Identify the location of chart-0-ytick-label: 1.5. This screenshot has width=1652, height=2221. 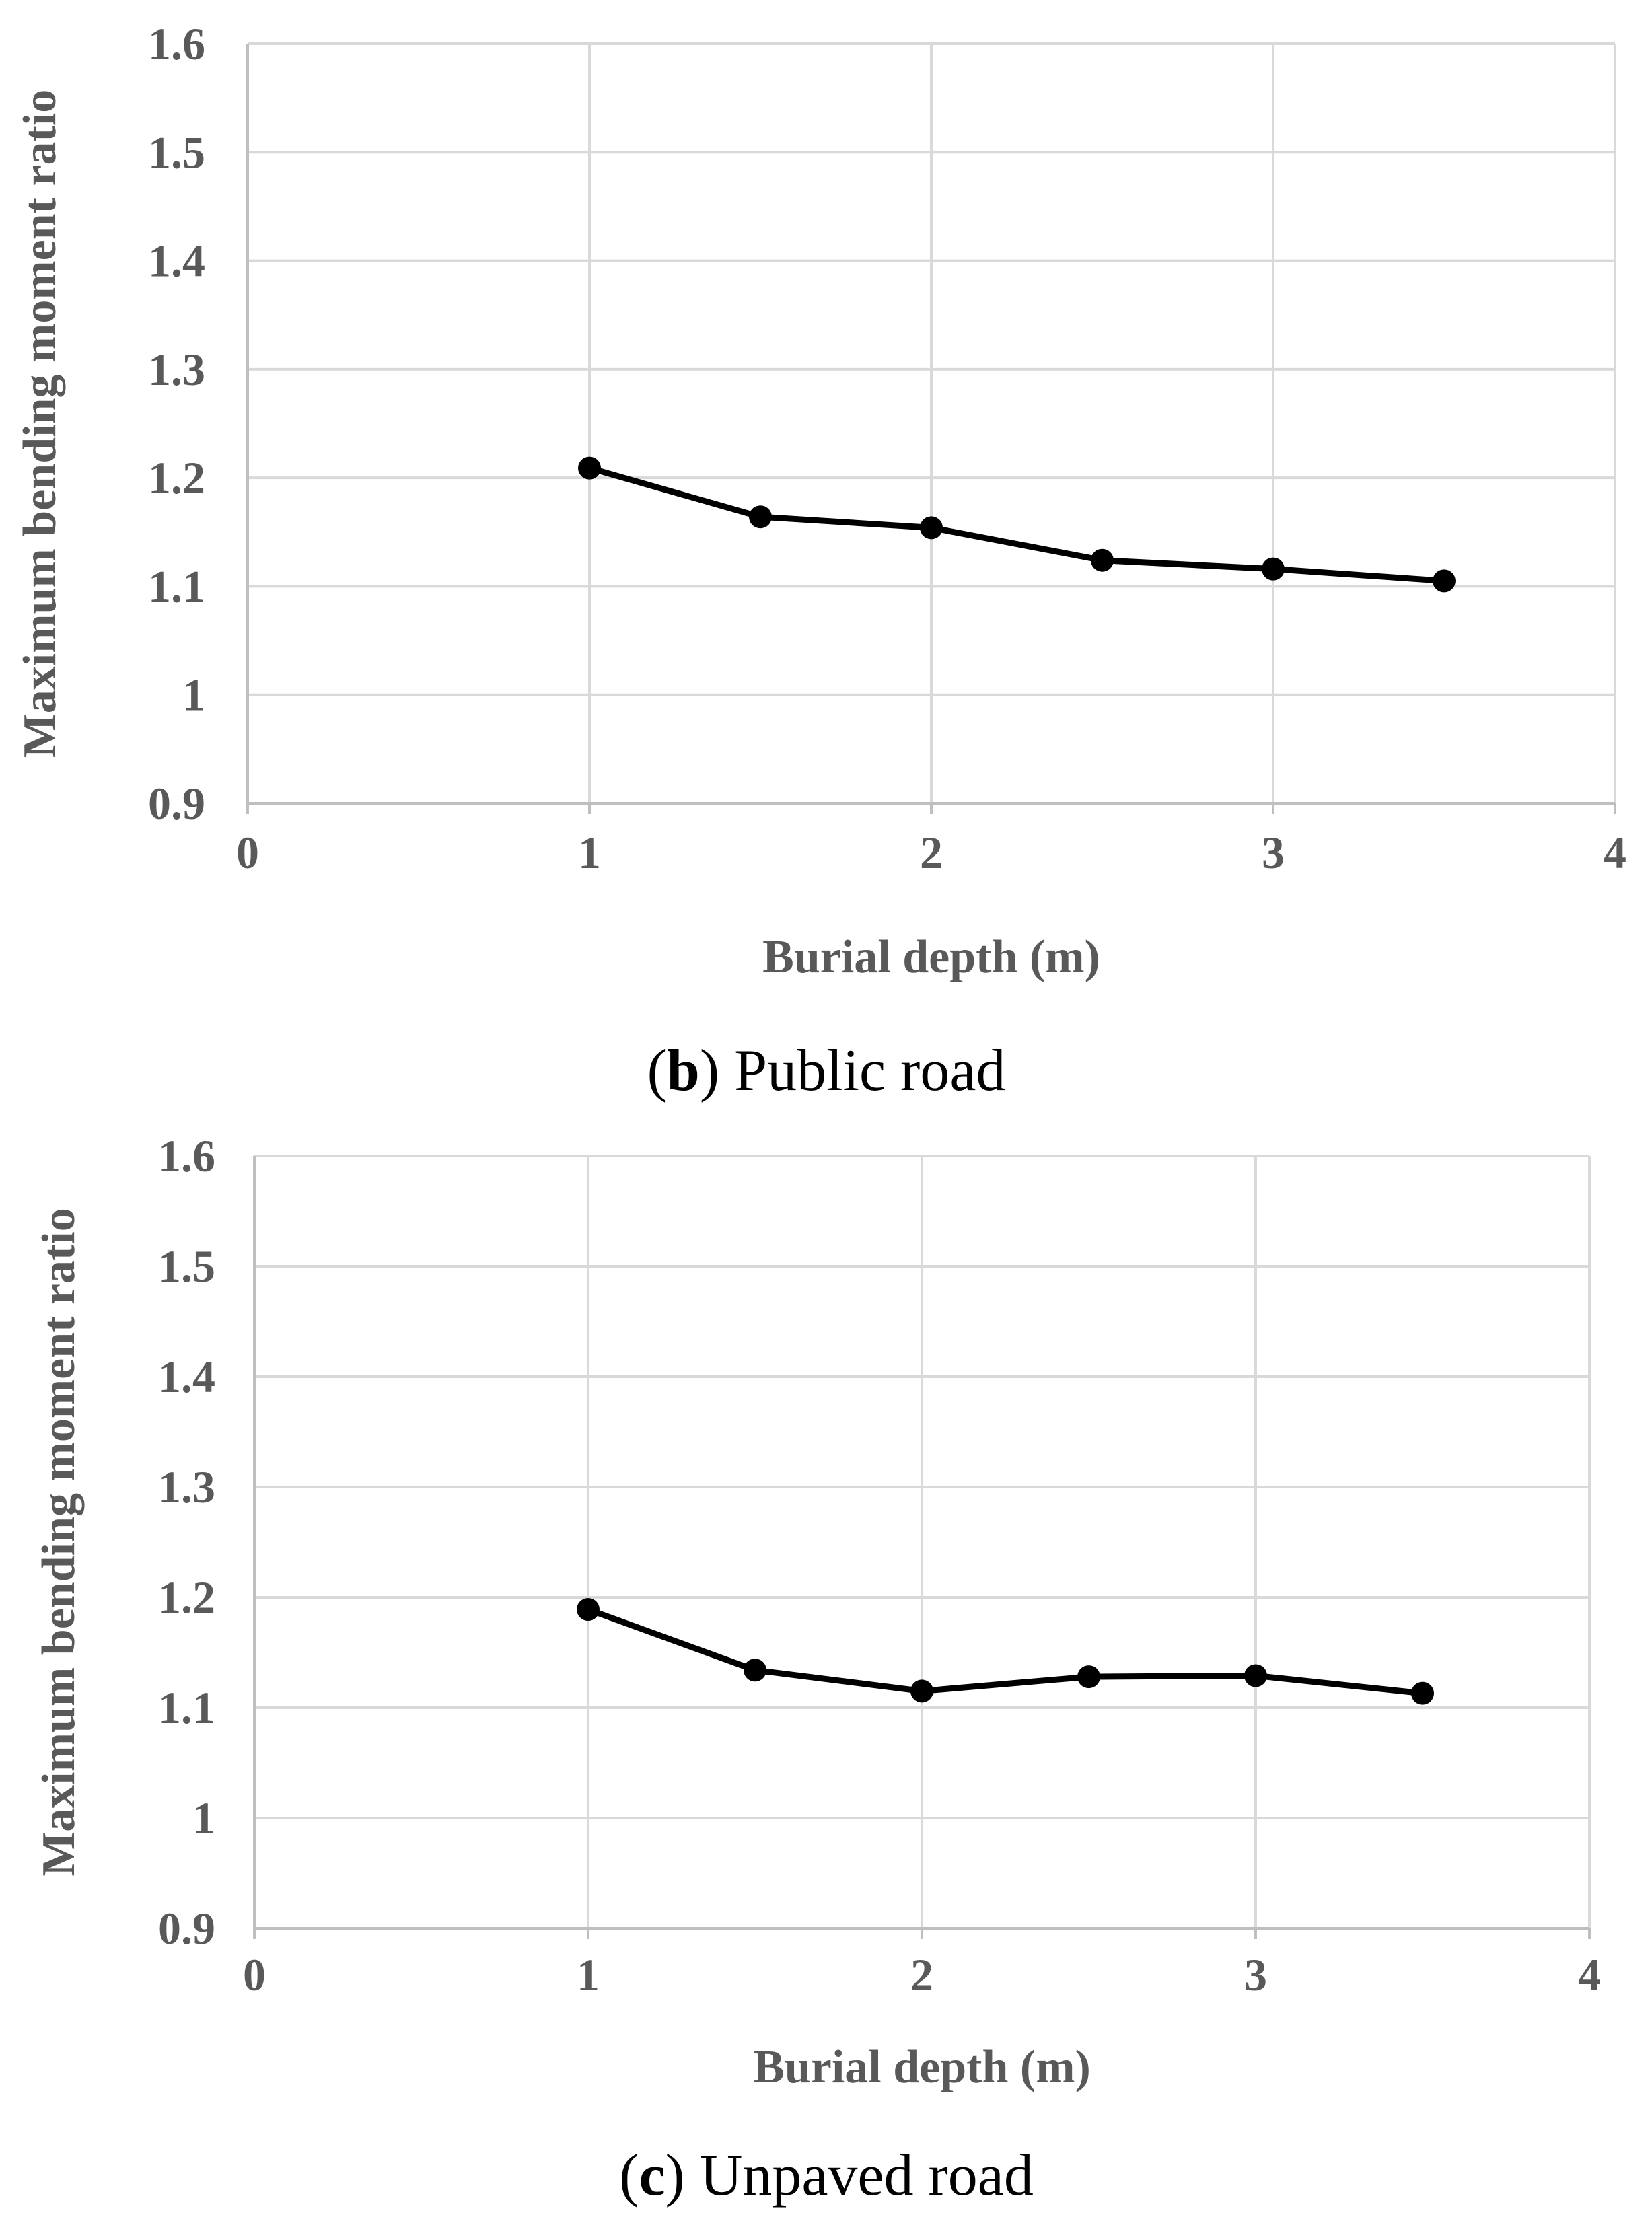
(176, 152).